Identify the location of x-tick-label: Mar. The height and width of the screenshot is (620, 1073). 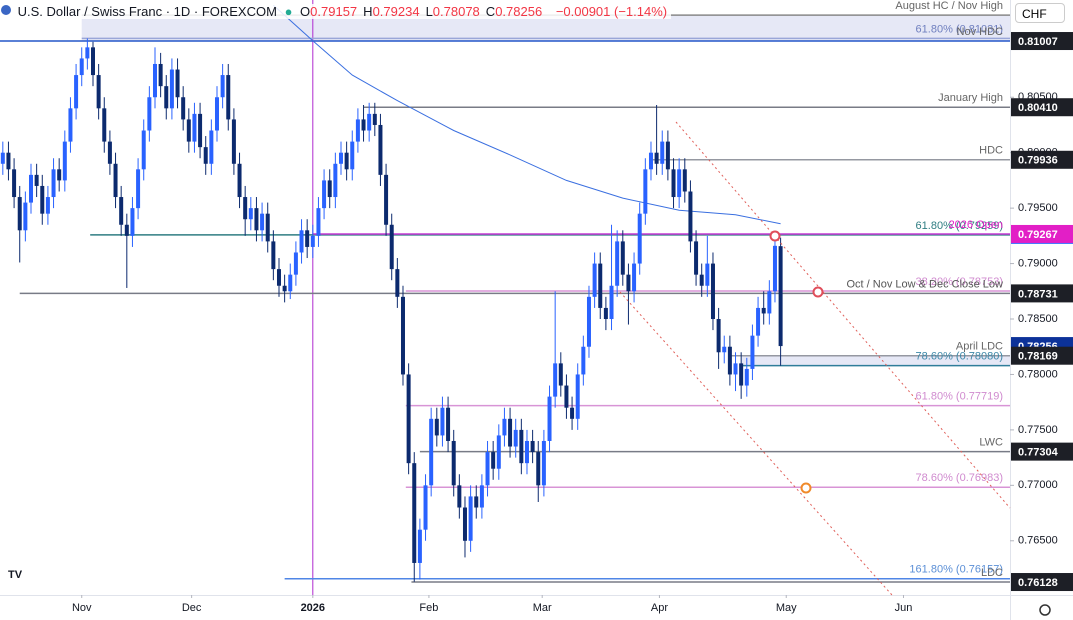
(542, 608).